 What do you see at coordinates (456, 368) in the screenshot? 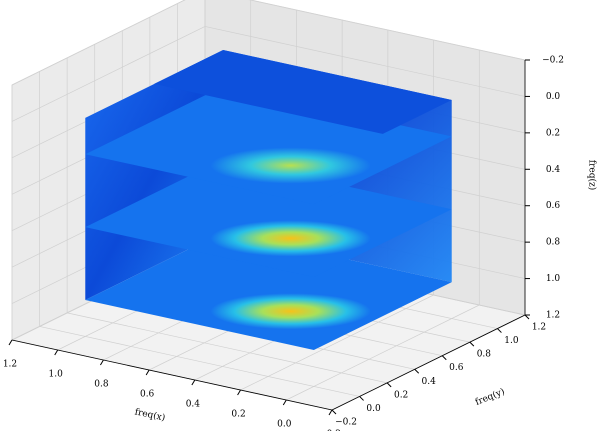
I see `y-tick-label: 0.6` at bounding box center [456, 368].